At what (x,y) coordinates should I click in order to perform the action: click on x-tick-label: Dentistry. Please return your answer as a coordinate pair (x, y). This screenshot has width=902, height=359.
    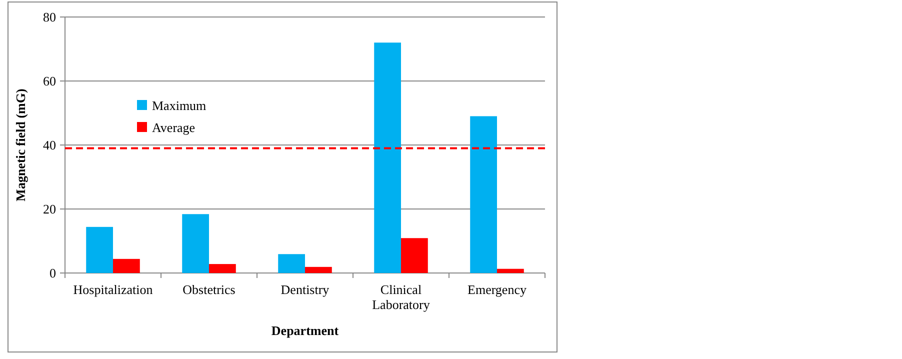
    Looking at the image, I should click on (305, 289).